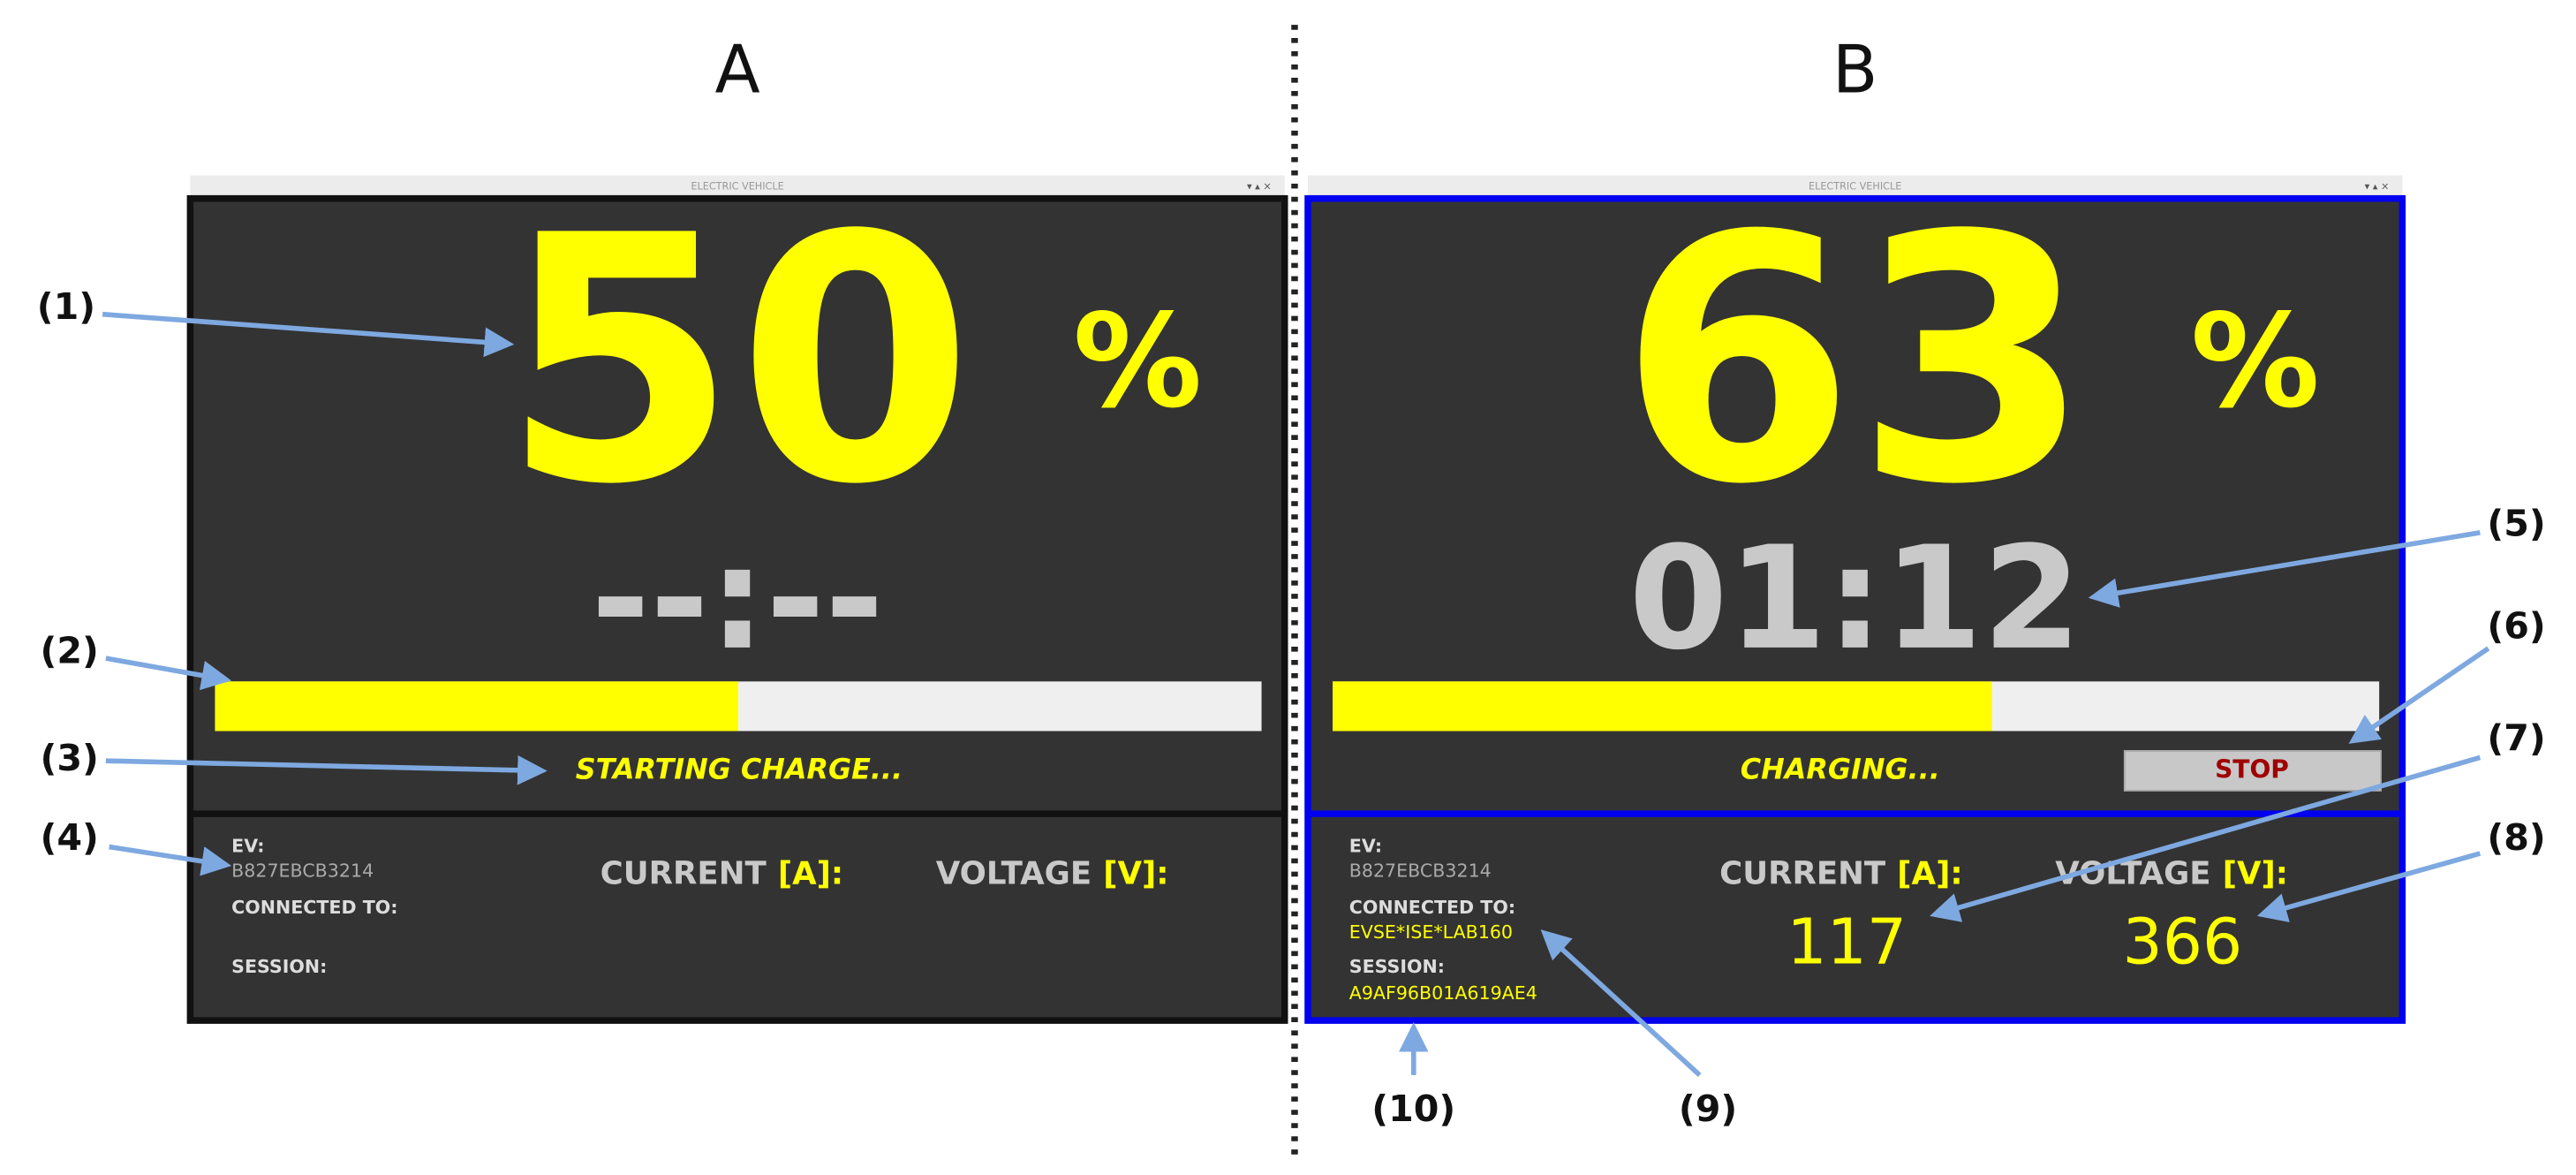 This screenshot has height=1175, width=2576. I want to click on callout-label: (8), so click(2516, 837).